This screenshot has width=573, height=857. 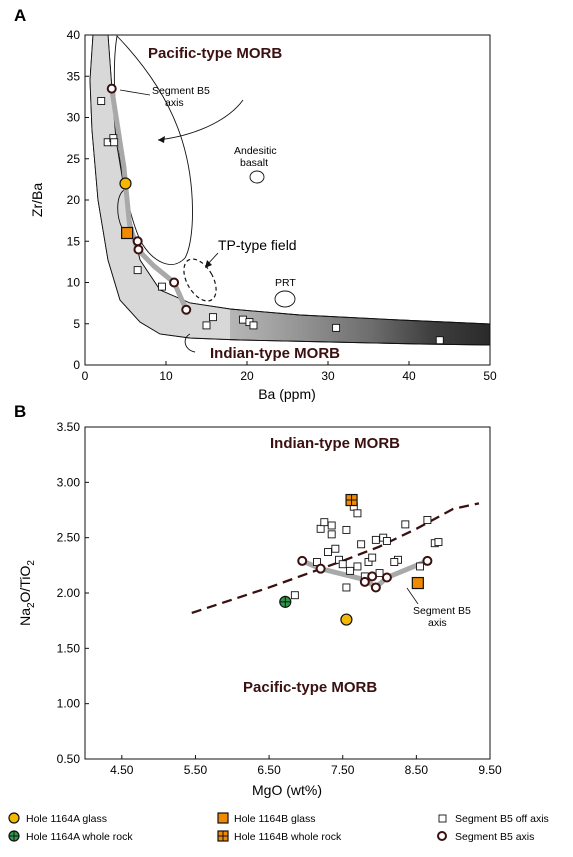 I want to click on y-tick-label-b: 3.00, so click(x=69, y=482).